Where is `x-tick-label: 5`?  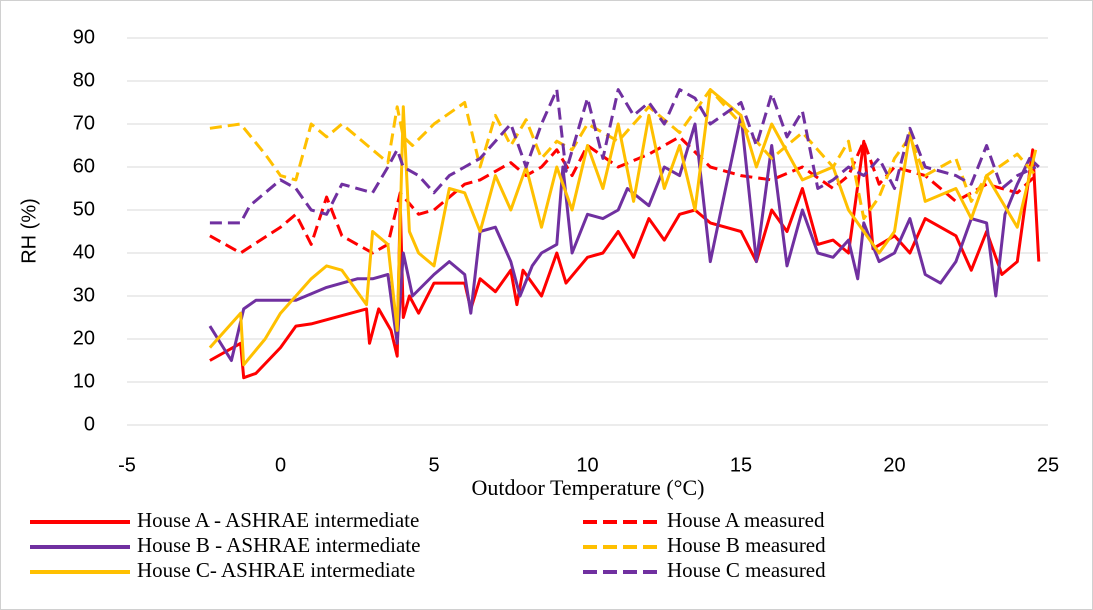 x-tick-label: 5 is located at coordinates (433, 465).